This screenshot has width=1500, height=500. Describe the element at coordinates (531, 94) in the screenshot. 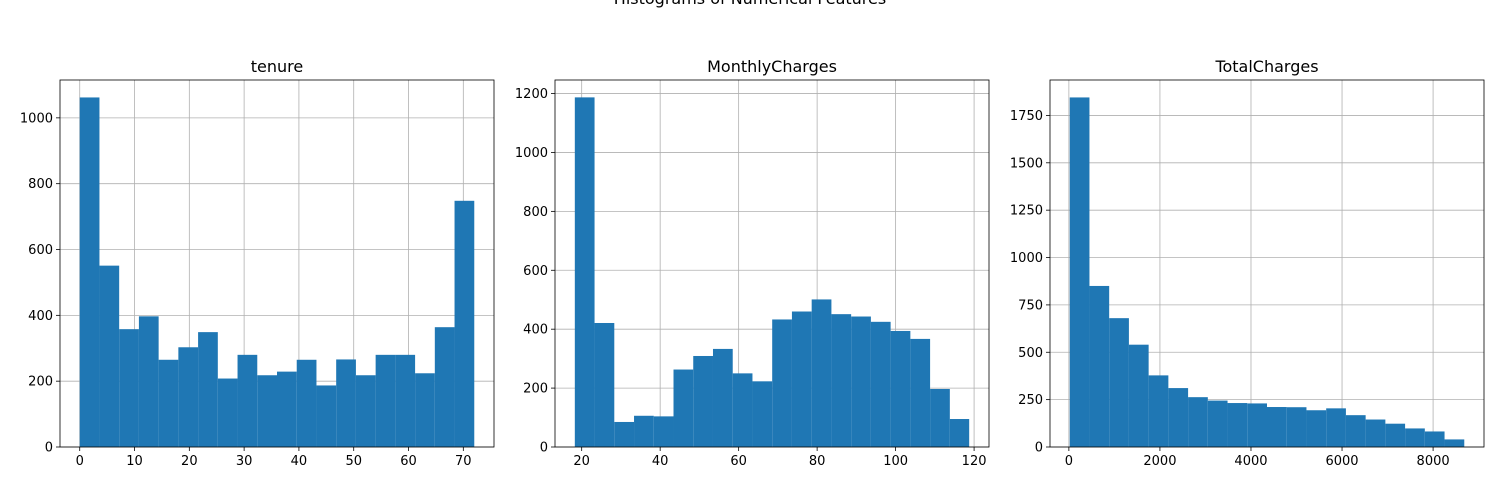

I see `y-tick-label: 1200` at that location.